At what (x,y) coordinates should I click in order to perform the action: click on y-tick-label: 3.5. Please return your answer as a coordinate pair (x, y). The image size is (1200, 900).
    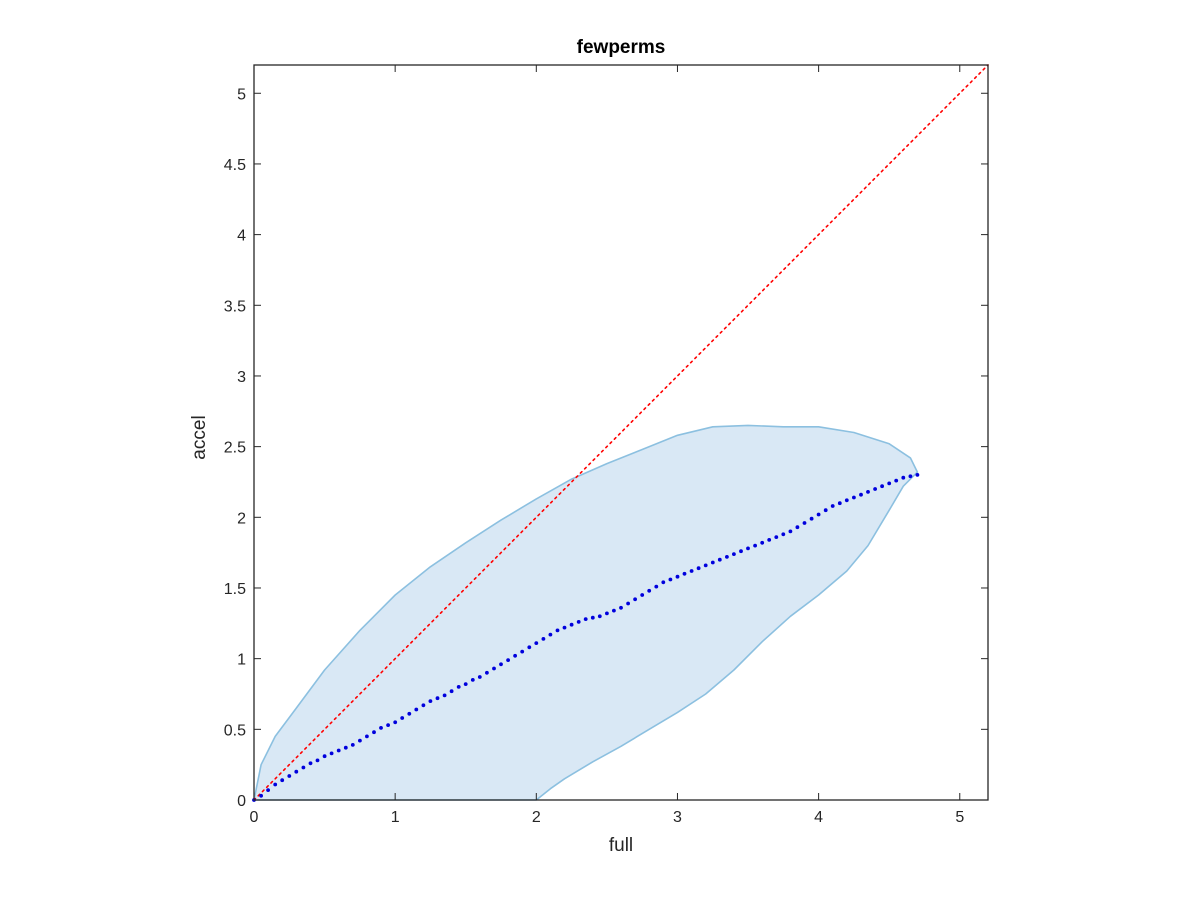
    Looking at the image, I should click on (235, 306).